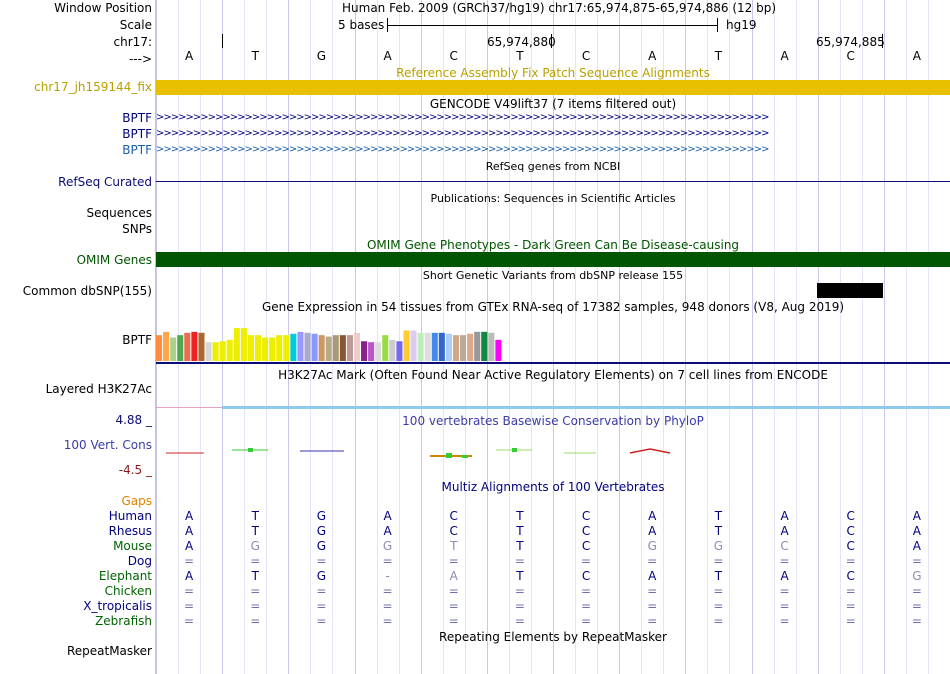  I want to click on arrow-label: --->, so click(140, 59).